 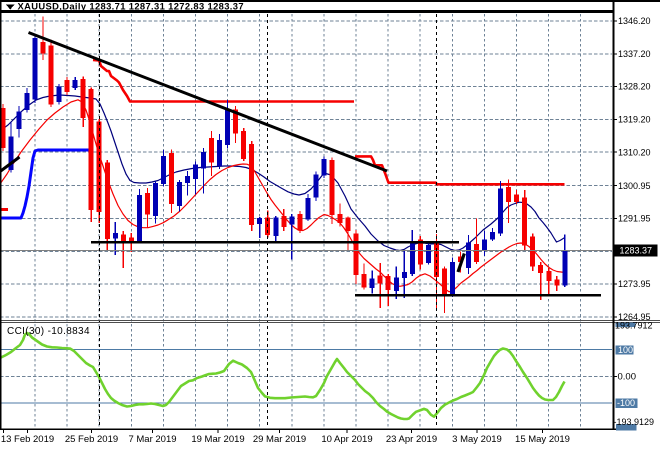 What do you see at coordinates (411, 439) in the screenshot?
I see `svg-text: 23 Apr 2019` at bounding box center [411, 439].